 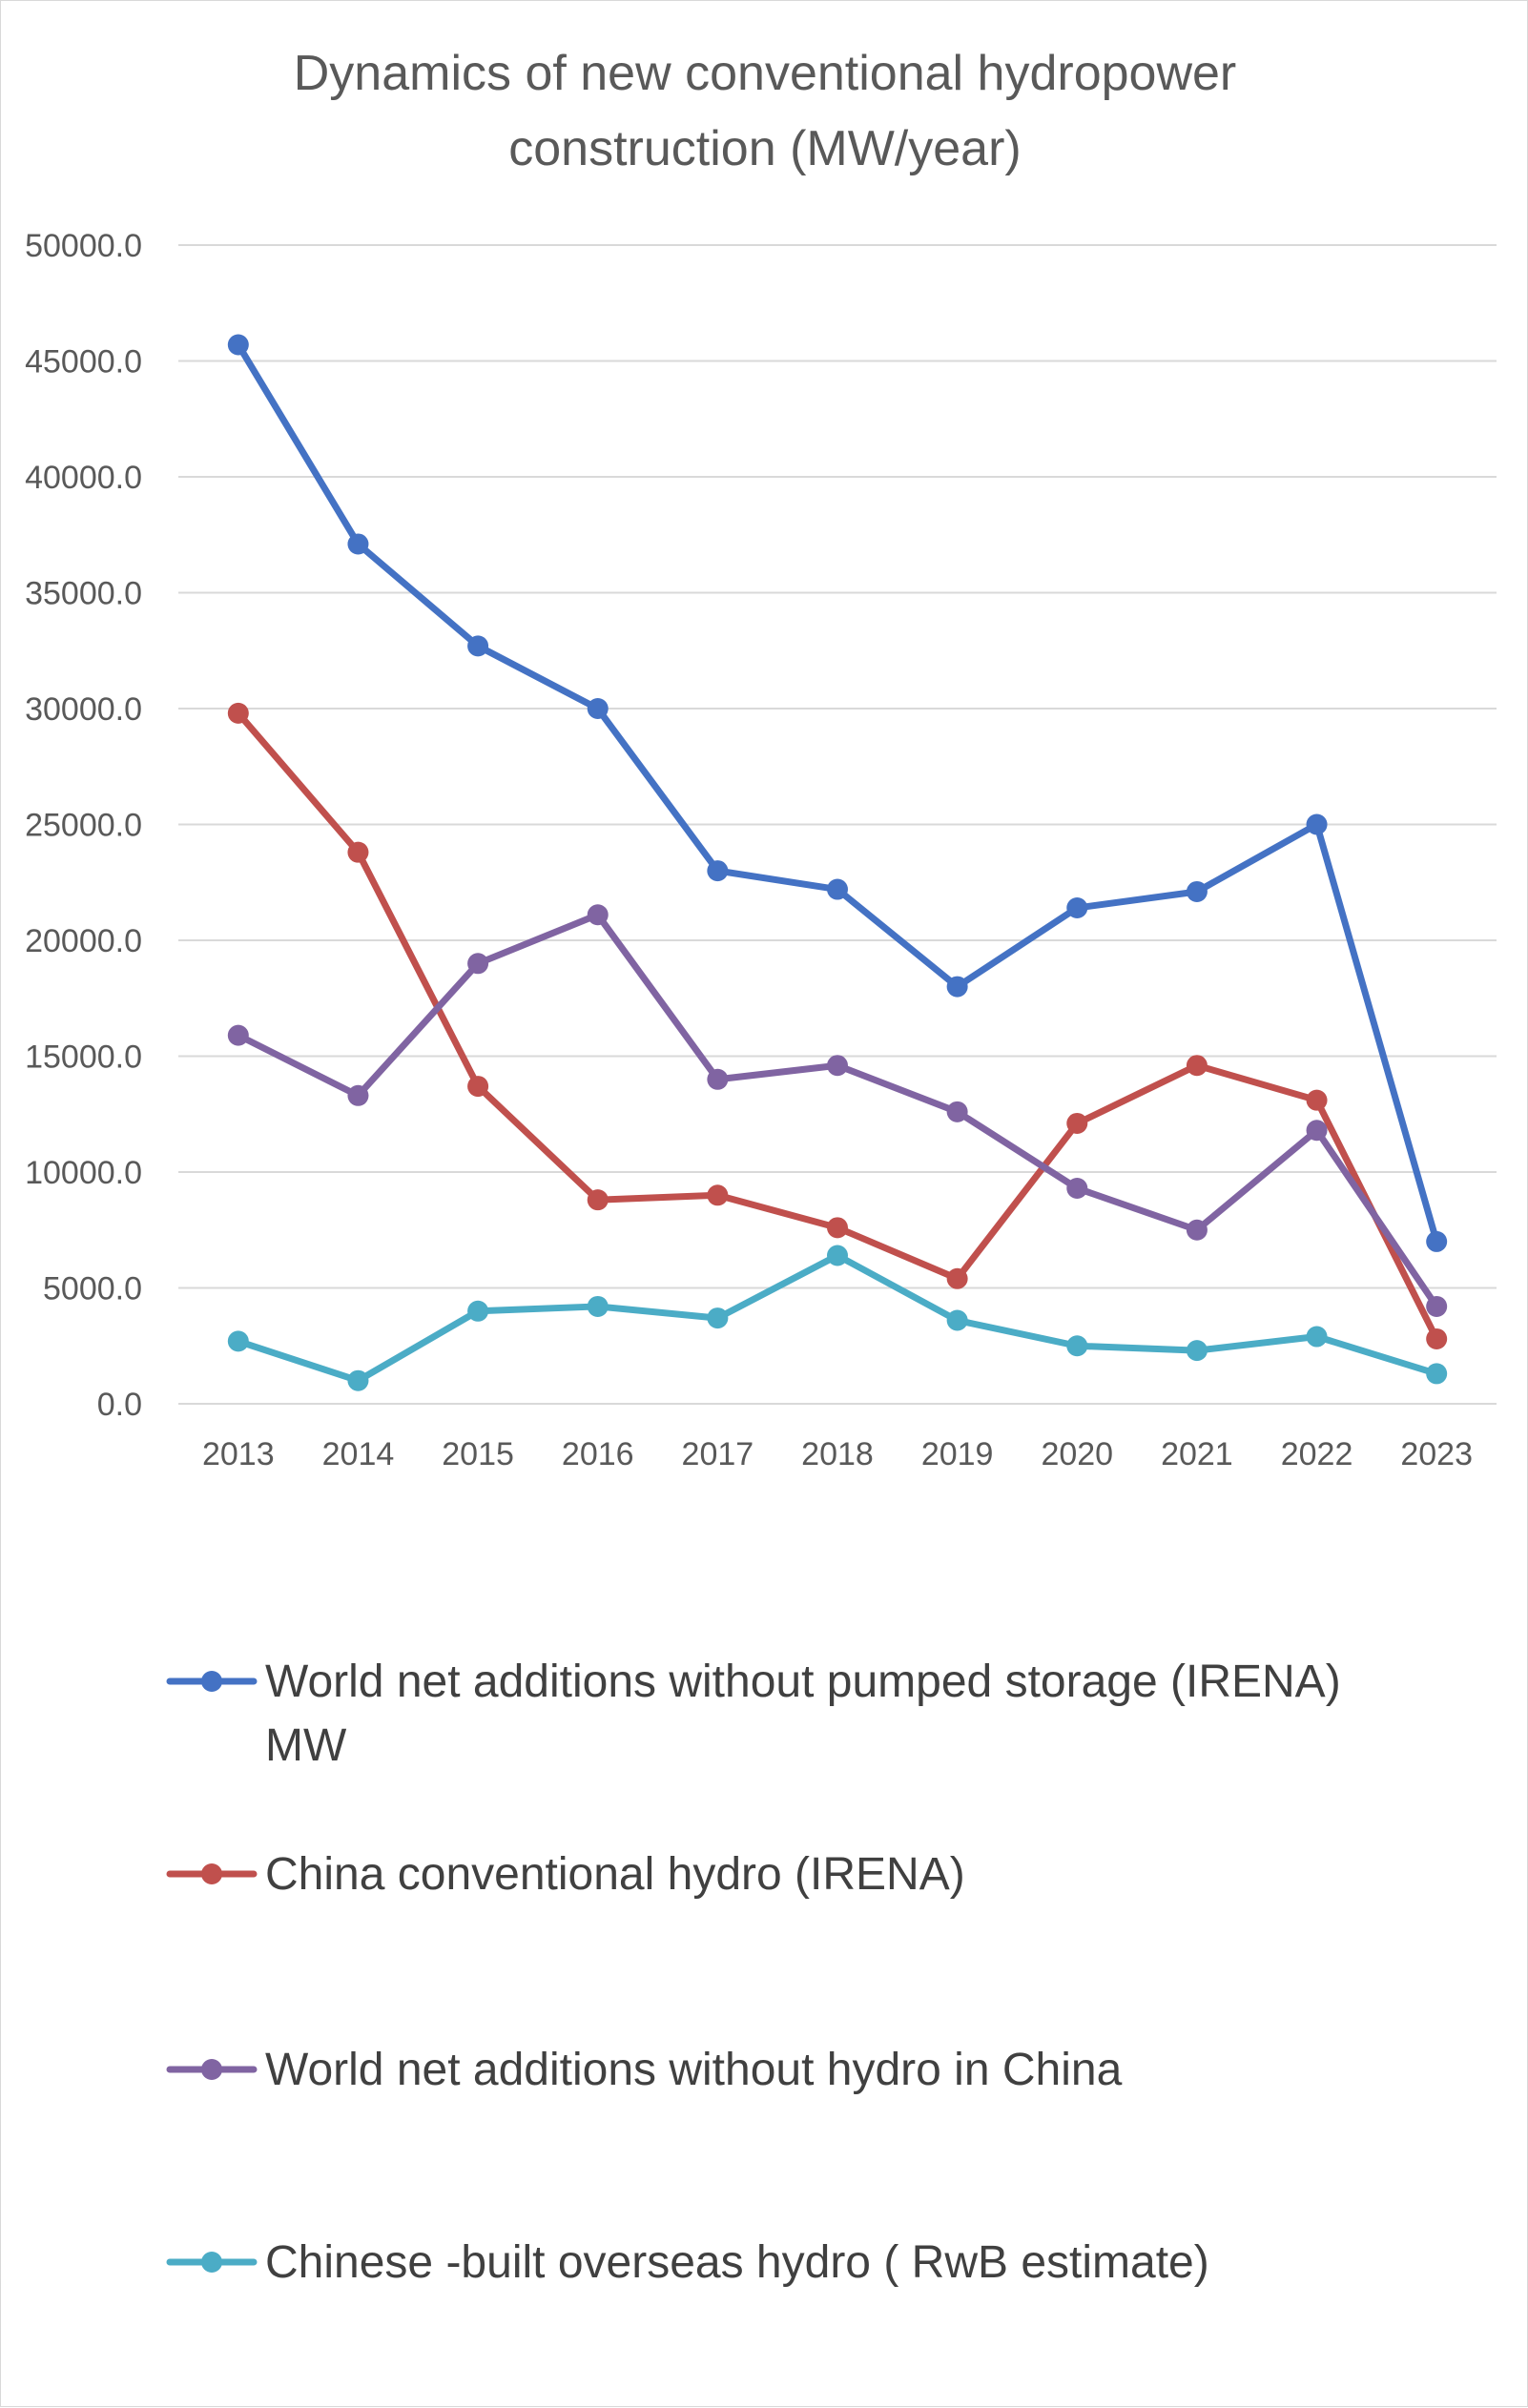 I want to click on x-tick-label: 2016, so click(x=598, y=1454).